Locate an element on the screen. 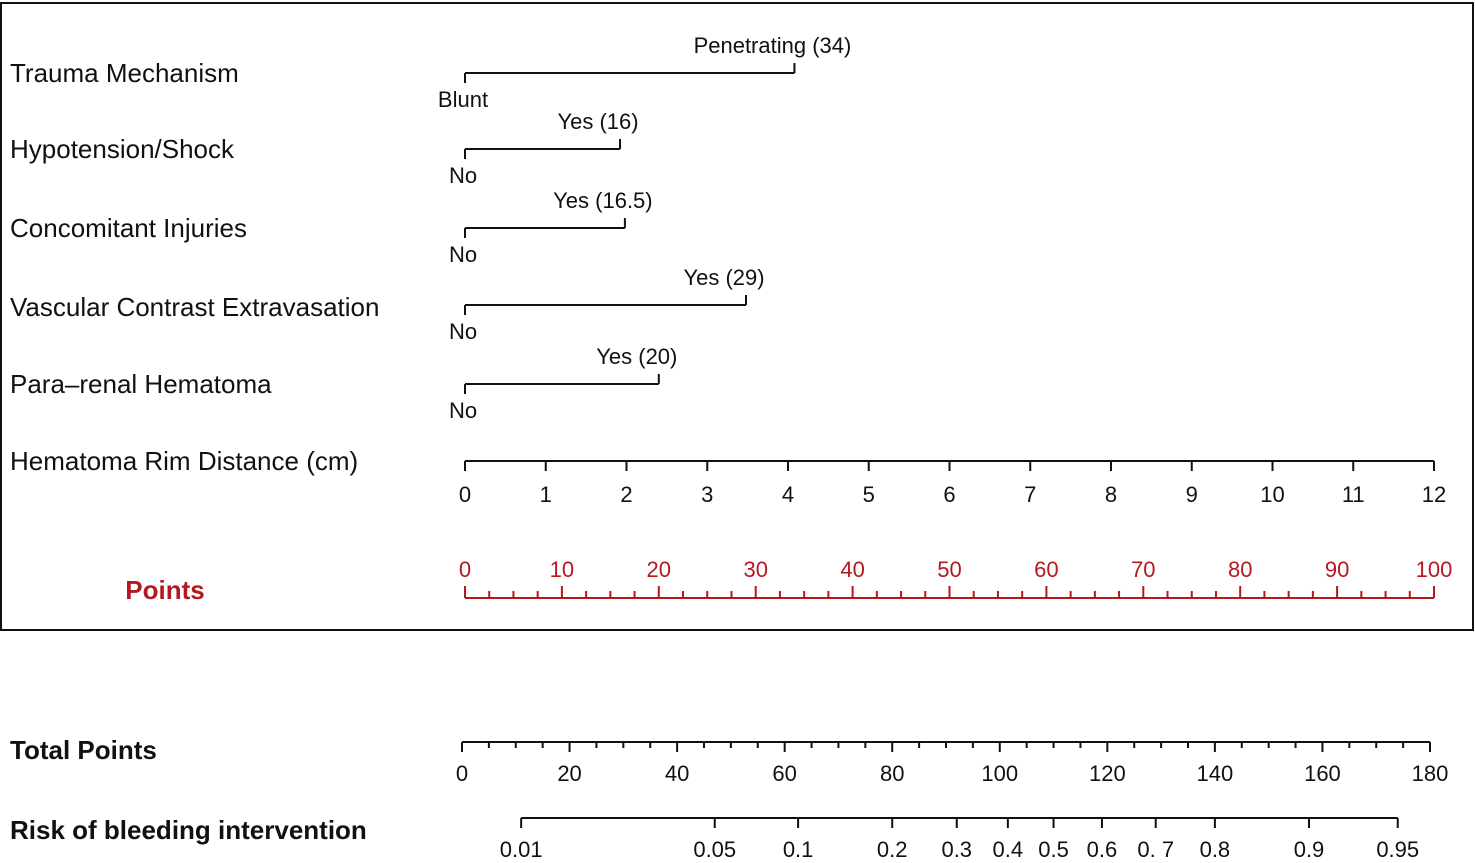 Image resolution: width=1475 pixels, height=863 pixels. risk-tick-label: 0.2 is located at coordinates (892, 849).